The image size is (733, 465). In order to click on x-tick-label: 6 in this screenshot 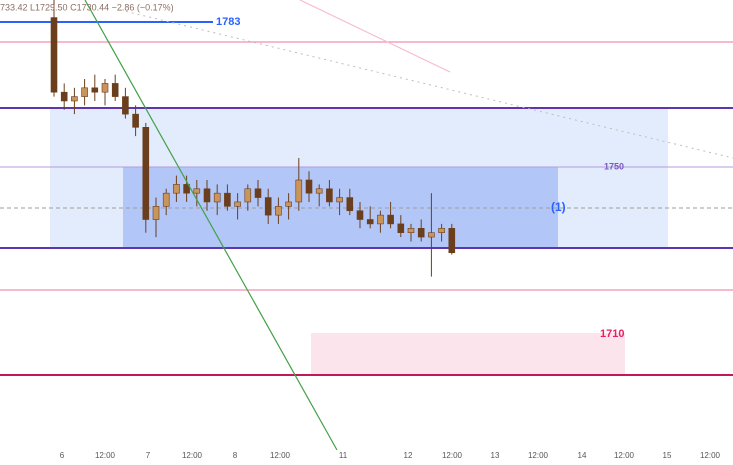, I will do `click(62, 455)`.